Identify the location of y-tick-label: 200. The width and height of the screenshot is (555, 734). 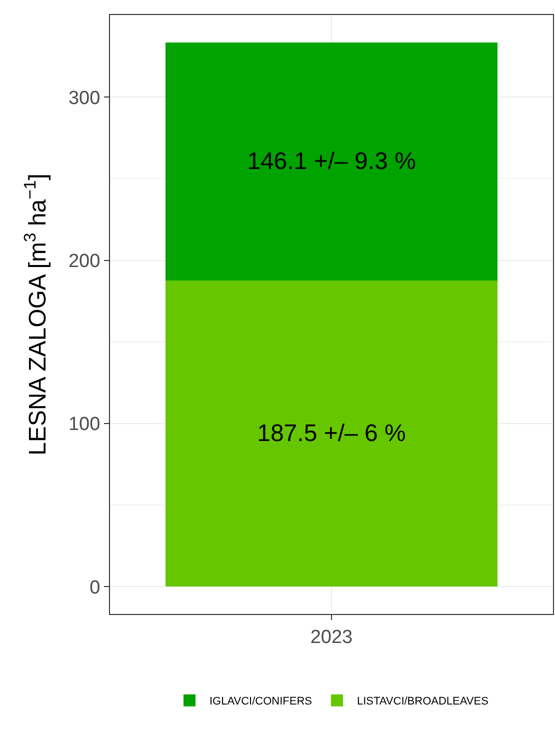
(84, 261).